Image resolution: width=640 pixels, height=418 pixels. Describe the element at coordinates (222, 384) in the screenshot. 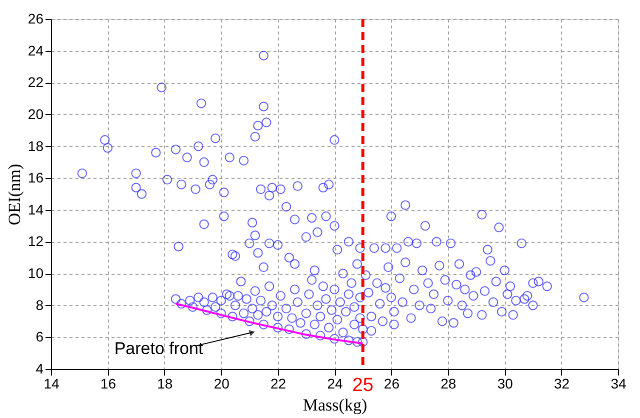

I see `x-tick-label: 20` at that location.